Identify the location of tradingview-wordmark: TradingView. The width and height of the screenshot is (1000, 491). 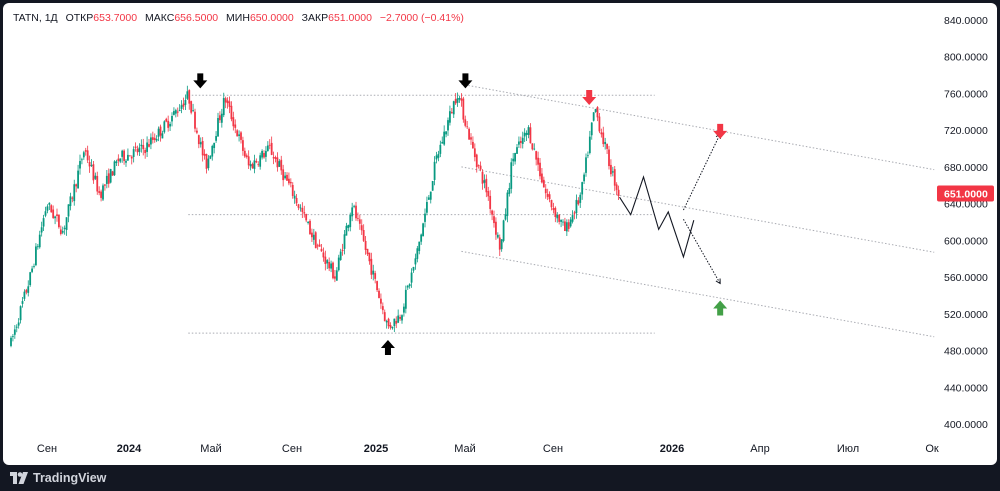
(70, 478).